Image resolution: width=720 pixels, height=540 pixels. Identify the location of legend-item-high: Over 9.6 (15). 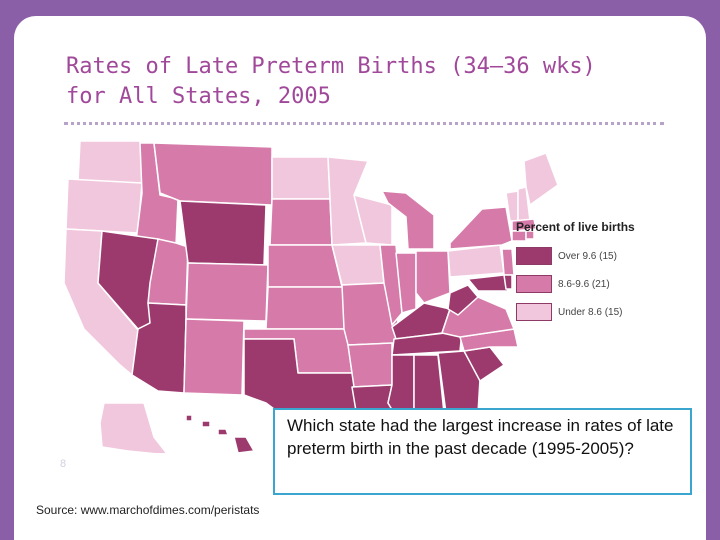
(601, 256).